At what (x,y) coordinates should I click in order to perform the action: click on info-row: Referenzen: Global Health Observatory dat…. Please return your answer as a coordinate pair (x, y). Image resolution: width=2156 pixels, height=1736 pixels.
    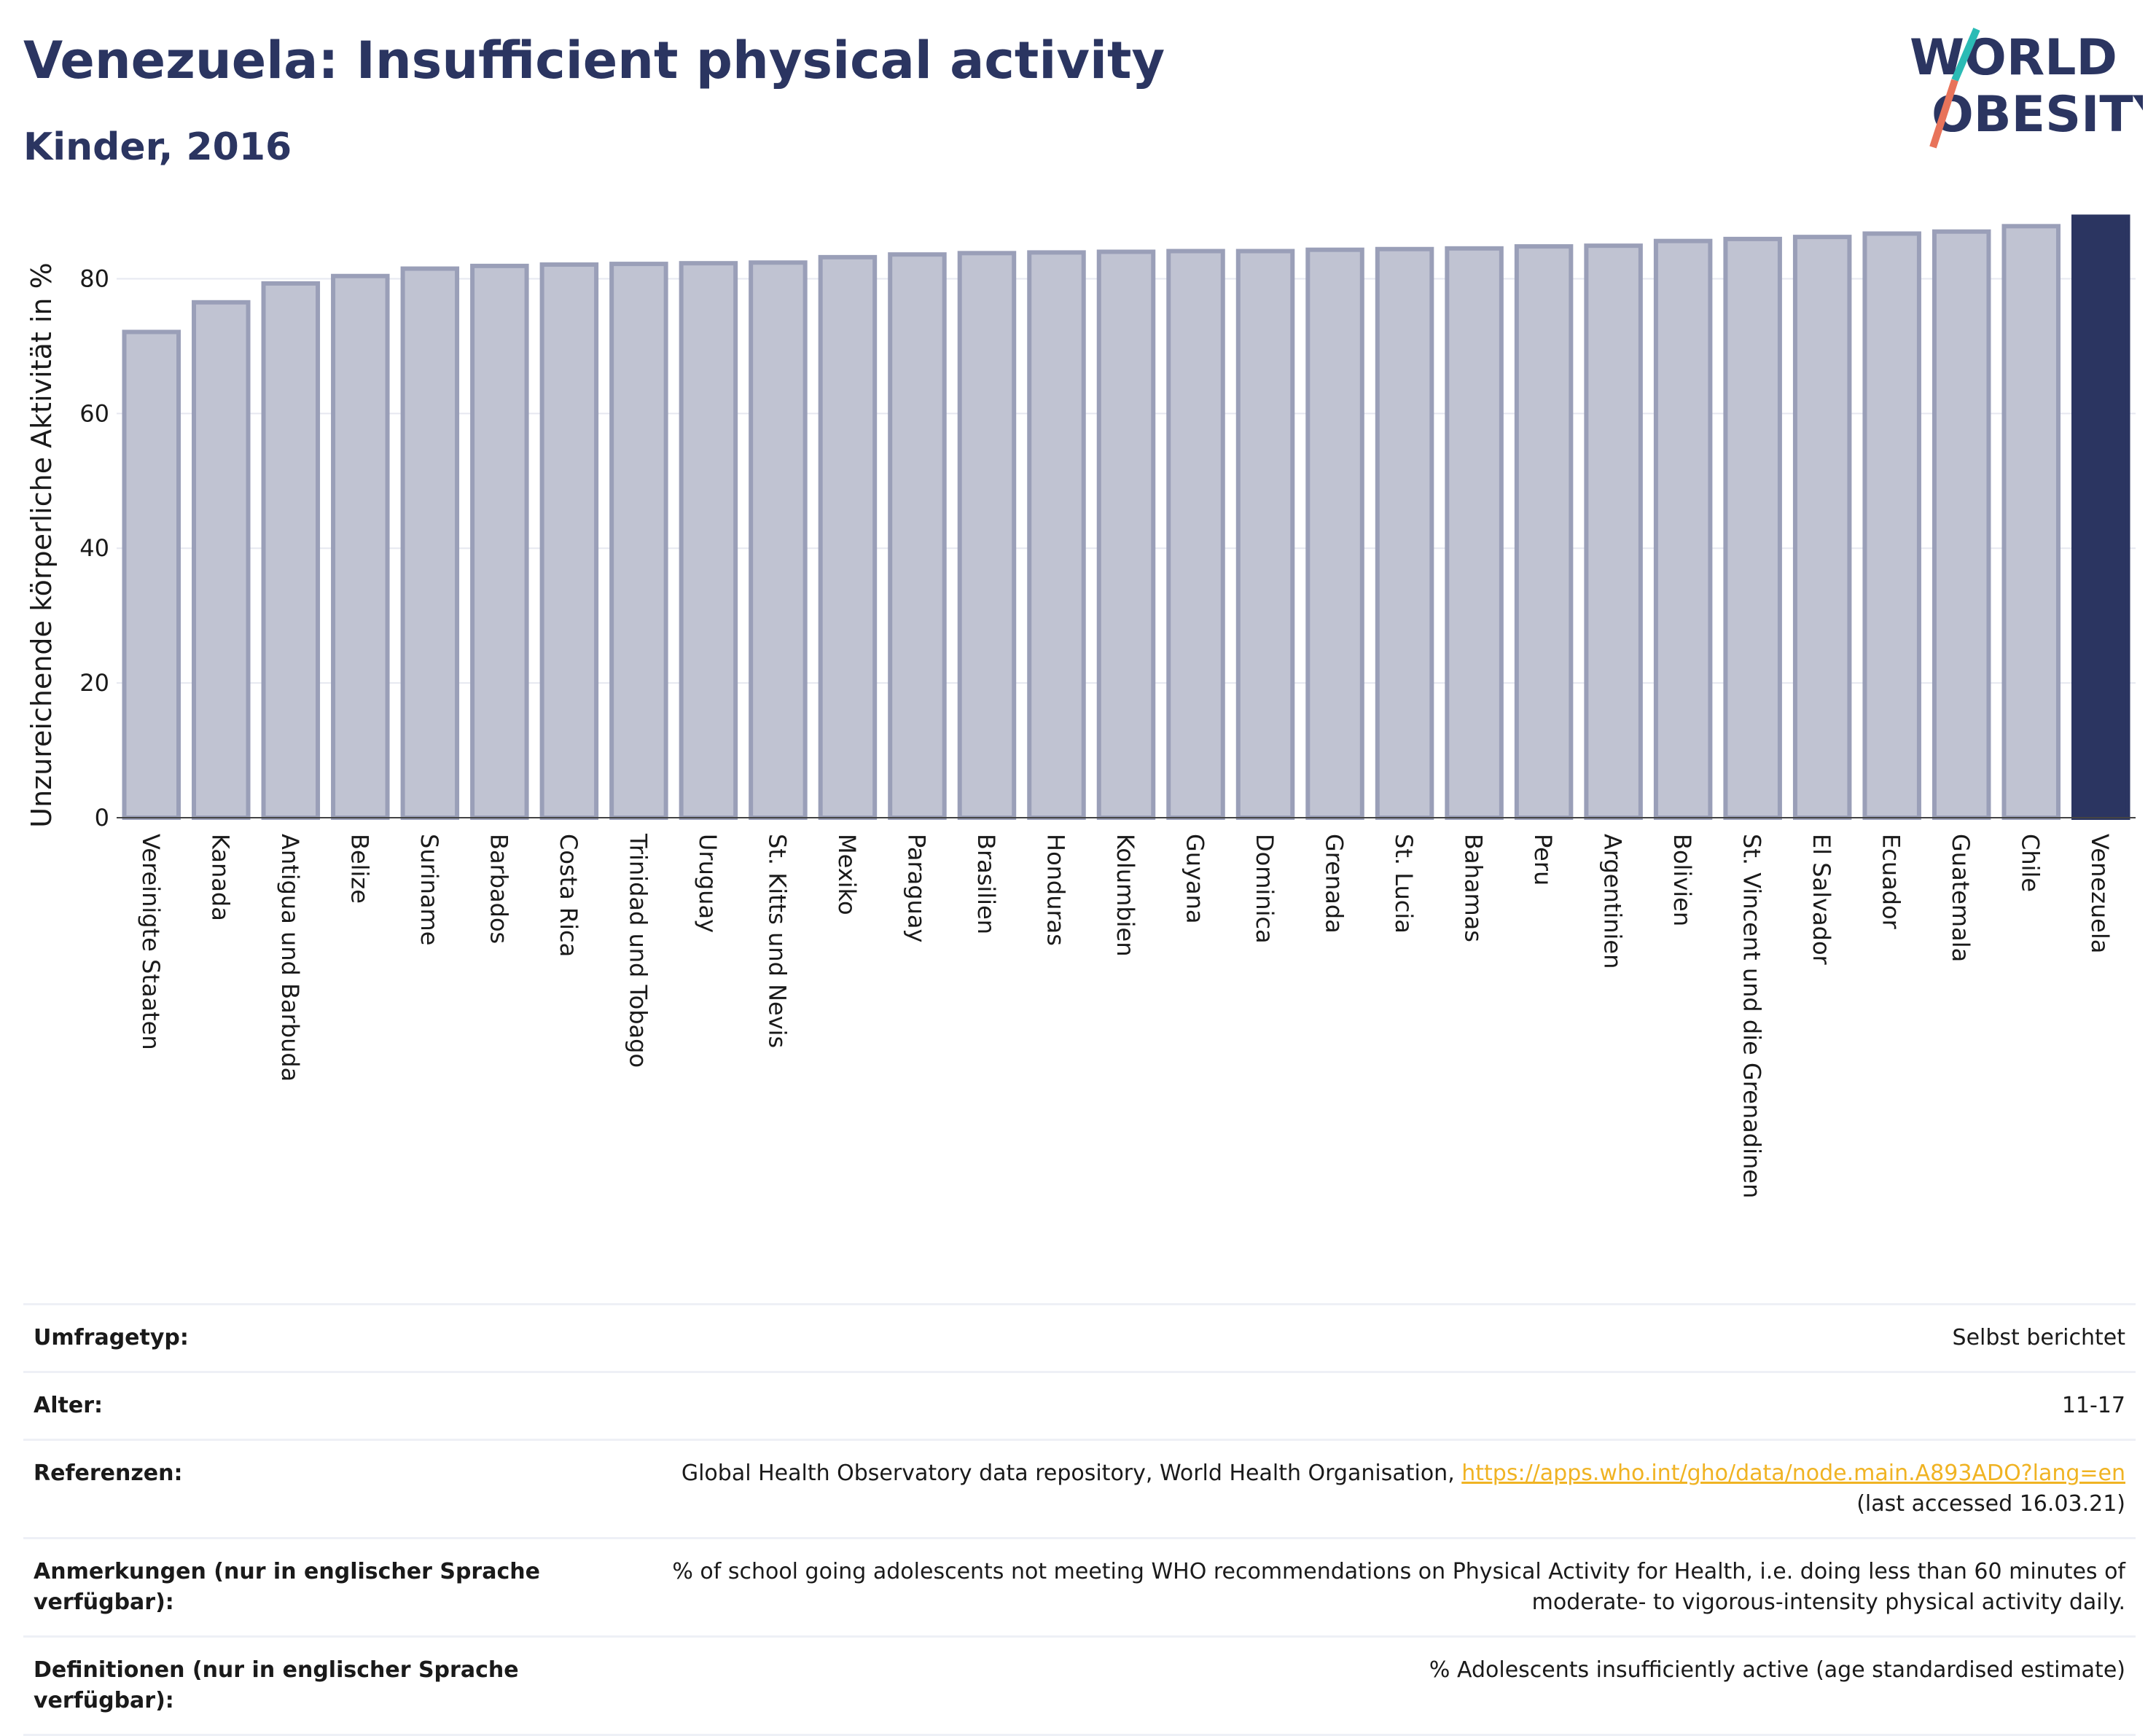
    Looking at the image, I should click on (1079, 1488).